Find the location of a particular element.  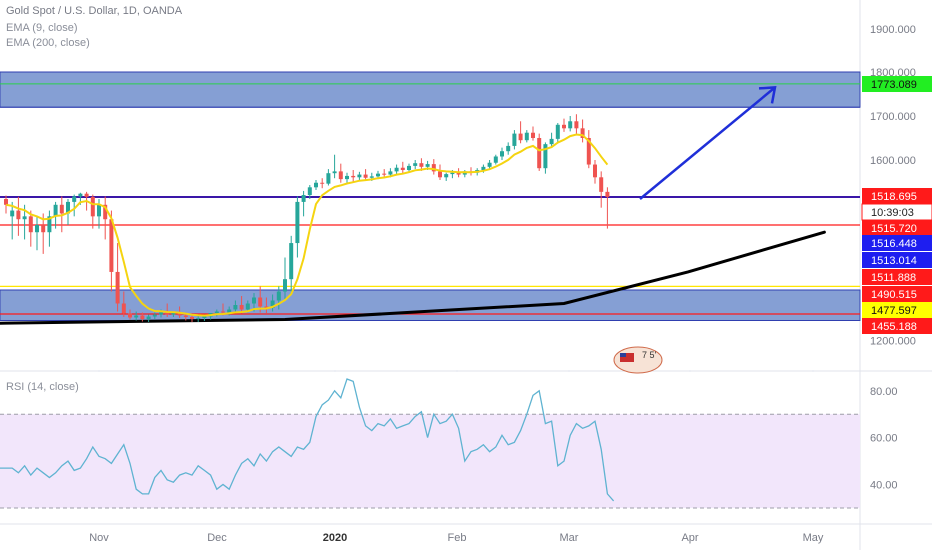

x-tick-label: Mar is located at coordinates (569, 538).